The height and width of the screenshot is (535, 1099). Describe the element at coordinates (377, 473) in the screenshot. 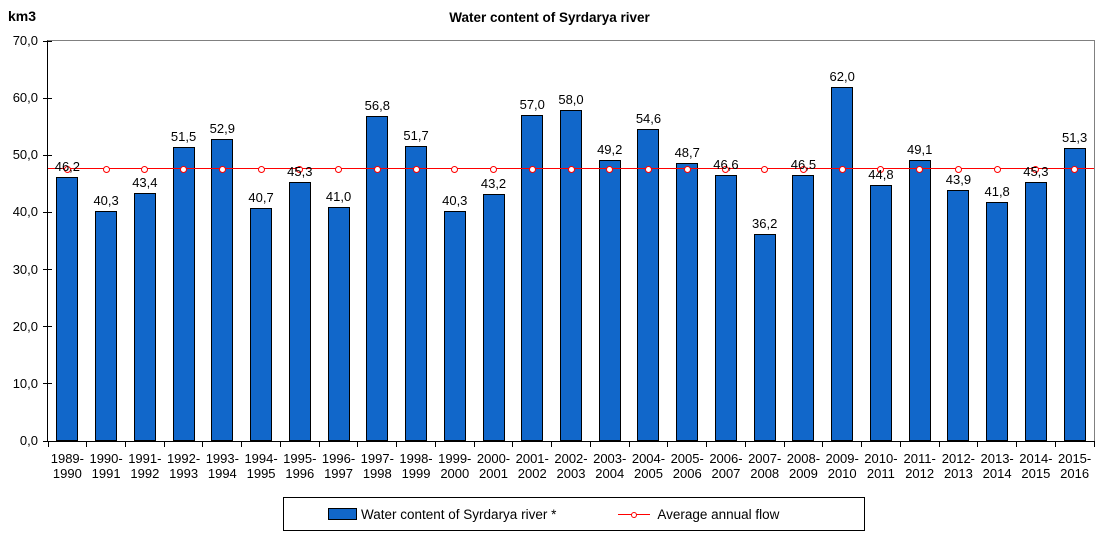

I see `x-axis-label-line2: 1998` at that location.